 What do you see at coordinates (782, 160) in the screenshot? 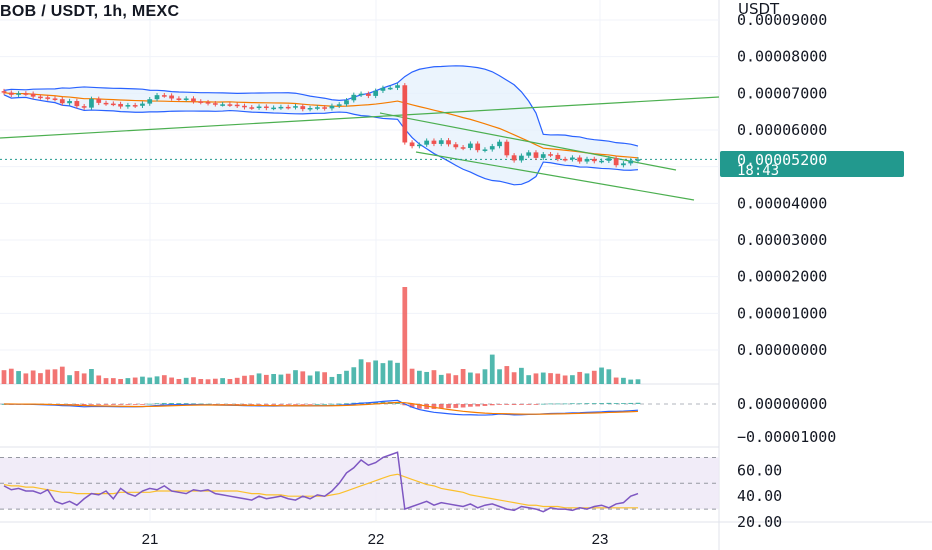
I see `current-price-value: 0.00005200` at bounding box center [782, 160].